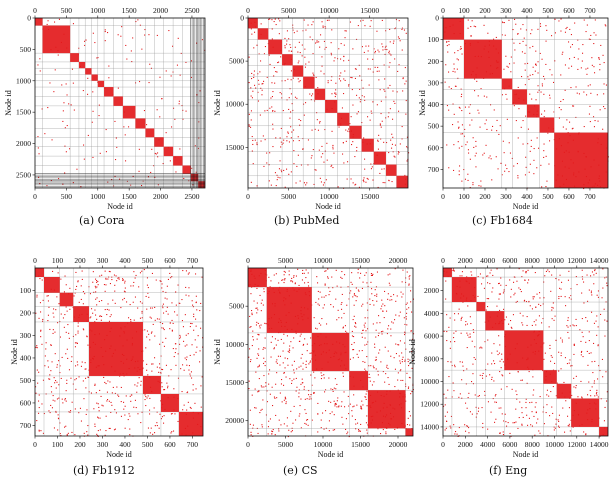  Describe the element at coordinates (23, 80) in the screenshot. I see `y-tick-label: 1000` at that location.